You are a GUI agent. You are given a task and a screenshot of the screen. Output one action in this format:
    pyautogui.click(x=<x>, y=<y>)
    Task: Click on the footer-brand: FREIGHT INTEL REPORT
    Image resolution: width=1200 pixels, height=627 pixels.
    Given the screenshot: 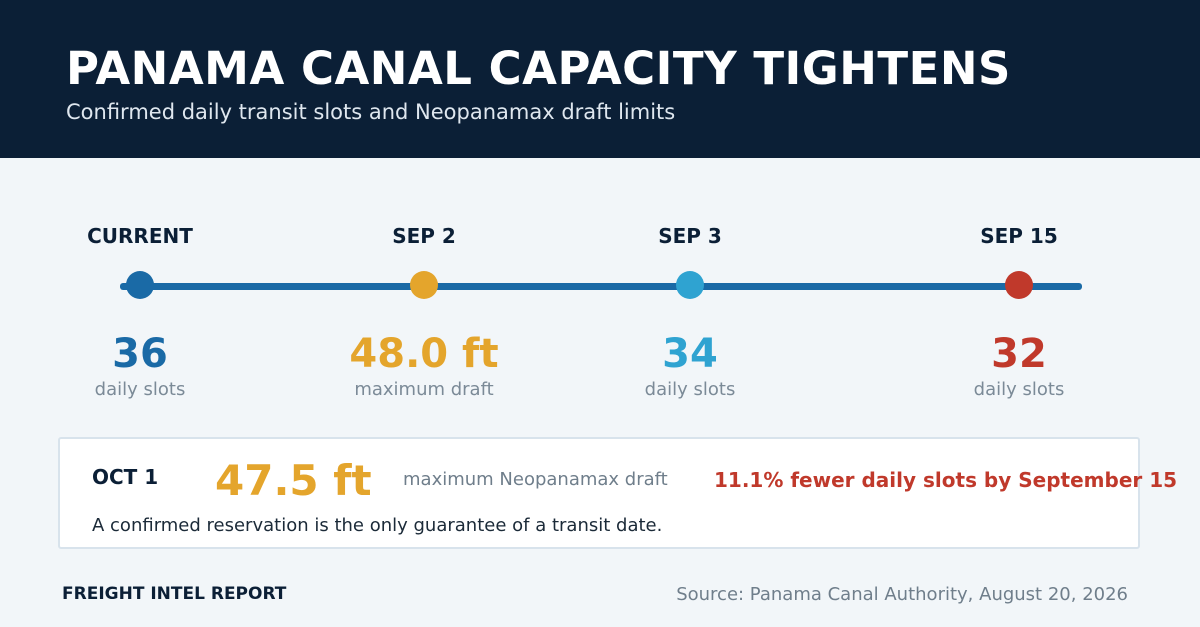 What is the action you would take?
    pyautogui.click(x=174, y=594)
    